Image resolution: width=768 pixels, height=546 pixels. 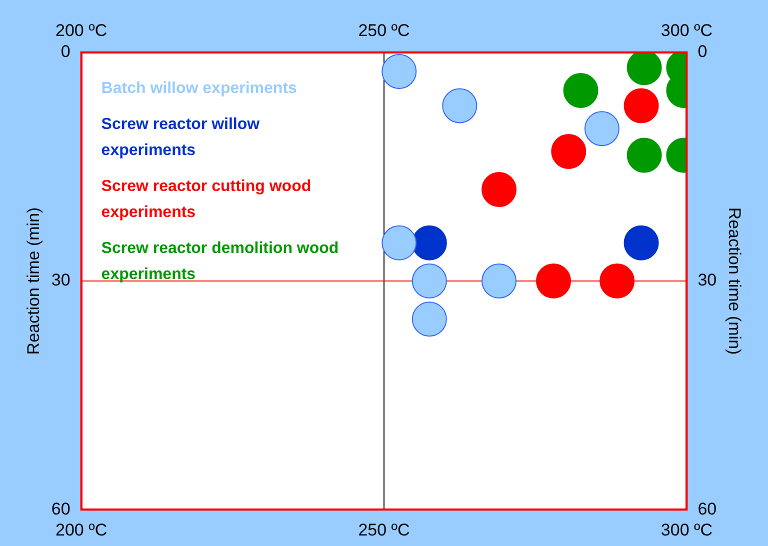 I want to click on text: Screw reactor demolition wood experiments, so click(x=220, y=261).